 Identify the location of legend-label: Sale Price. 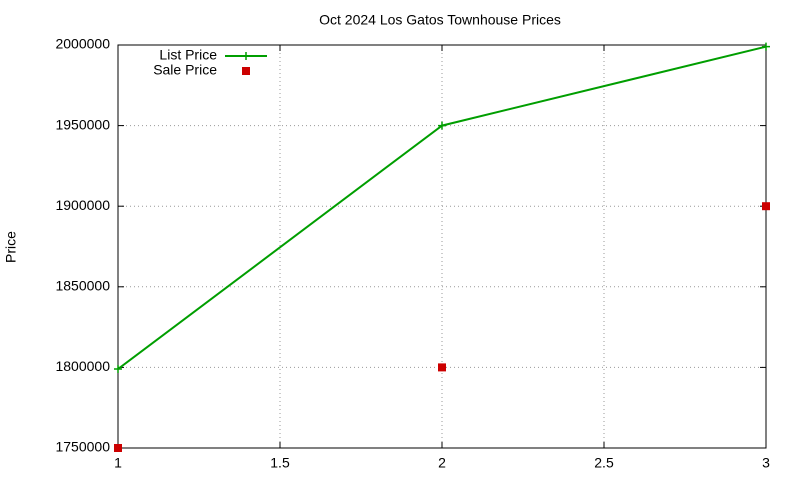
(185, 70).